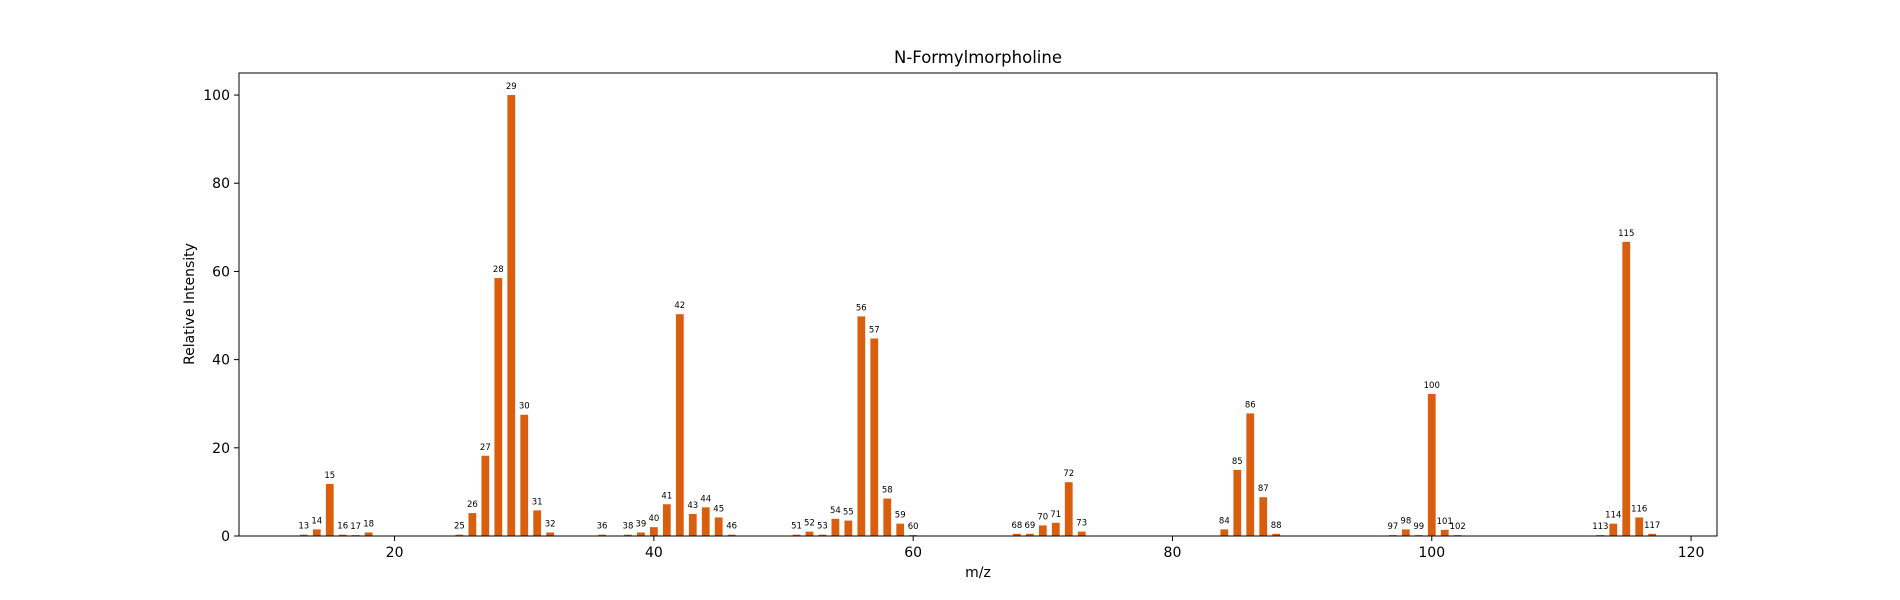 Image resolution: width=1900 pixels, height=600 pixels. Describe the element at coordinates (861, 308) in the screenshot. I see `bar-label: 56` at that location.